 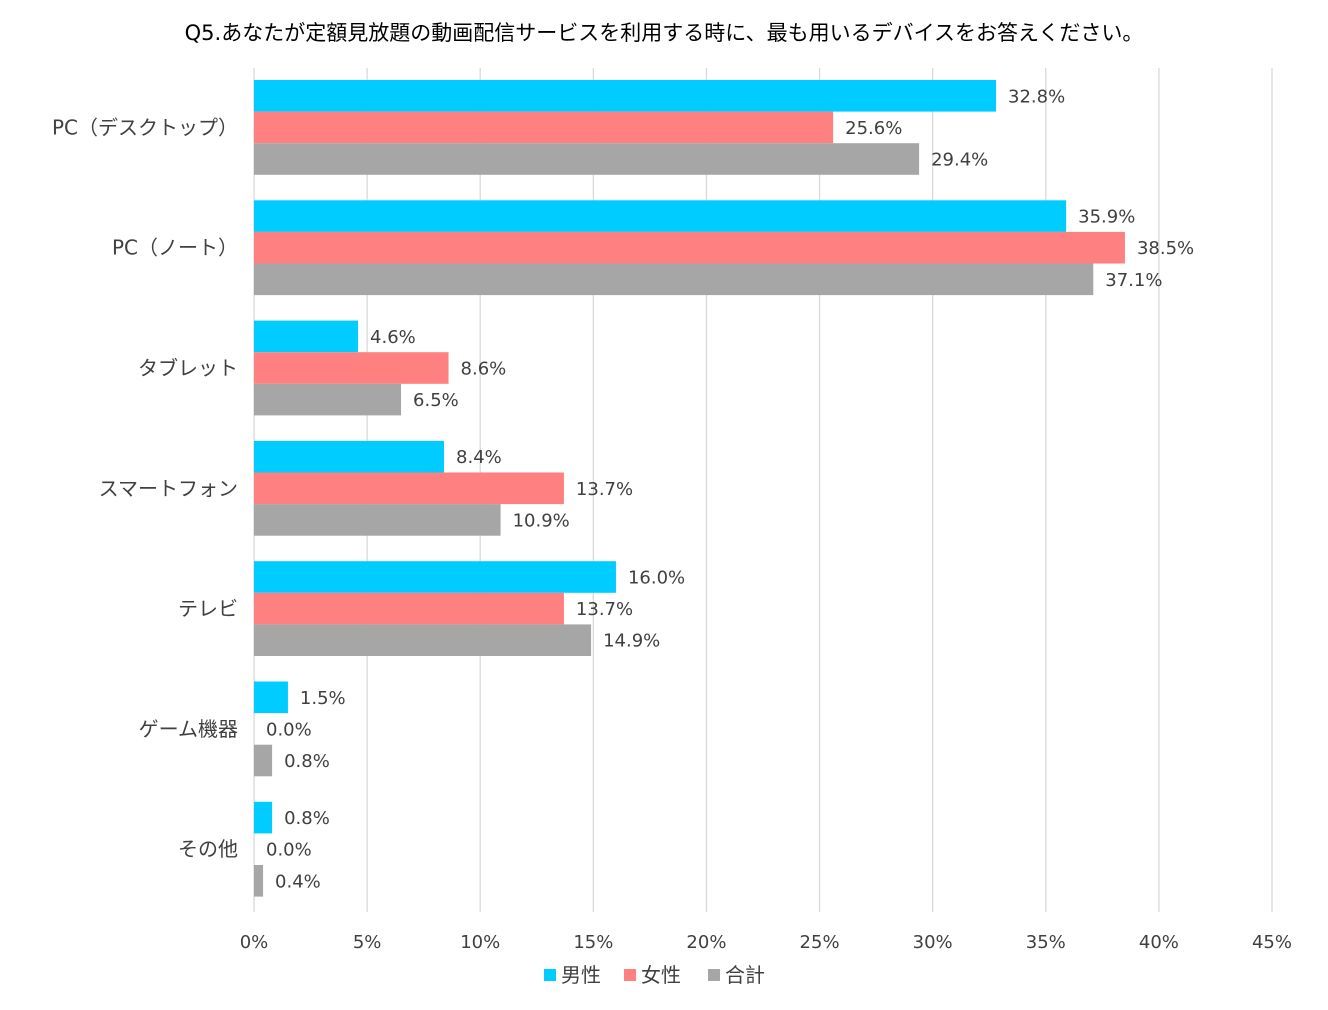 What do you see at coordinates (873, 128) in the screenshot?
I see `data-label: 25.6%` at bounding box center [873, 128].